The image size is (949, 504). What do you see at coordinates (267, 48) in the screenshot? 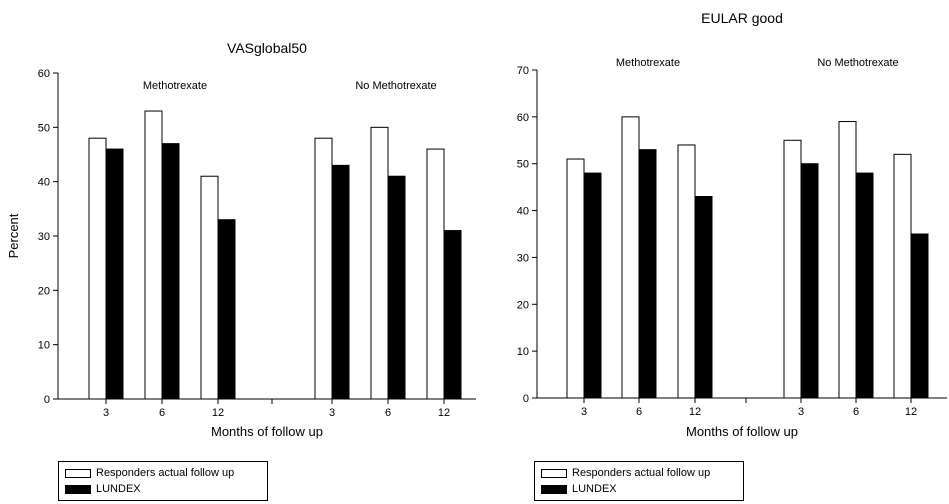
I see `chart-title: VASglobal50` at bounding box center [267, 48].